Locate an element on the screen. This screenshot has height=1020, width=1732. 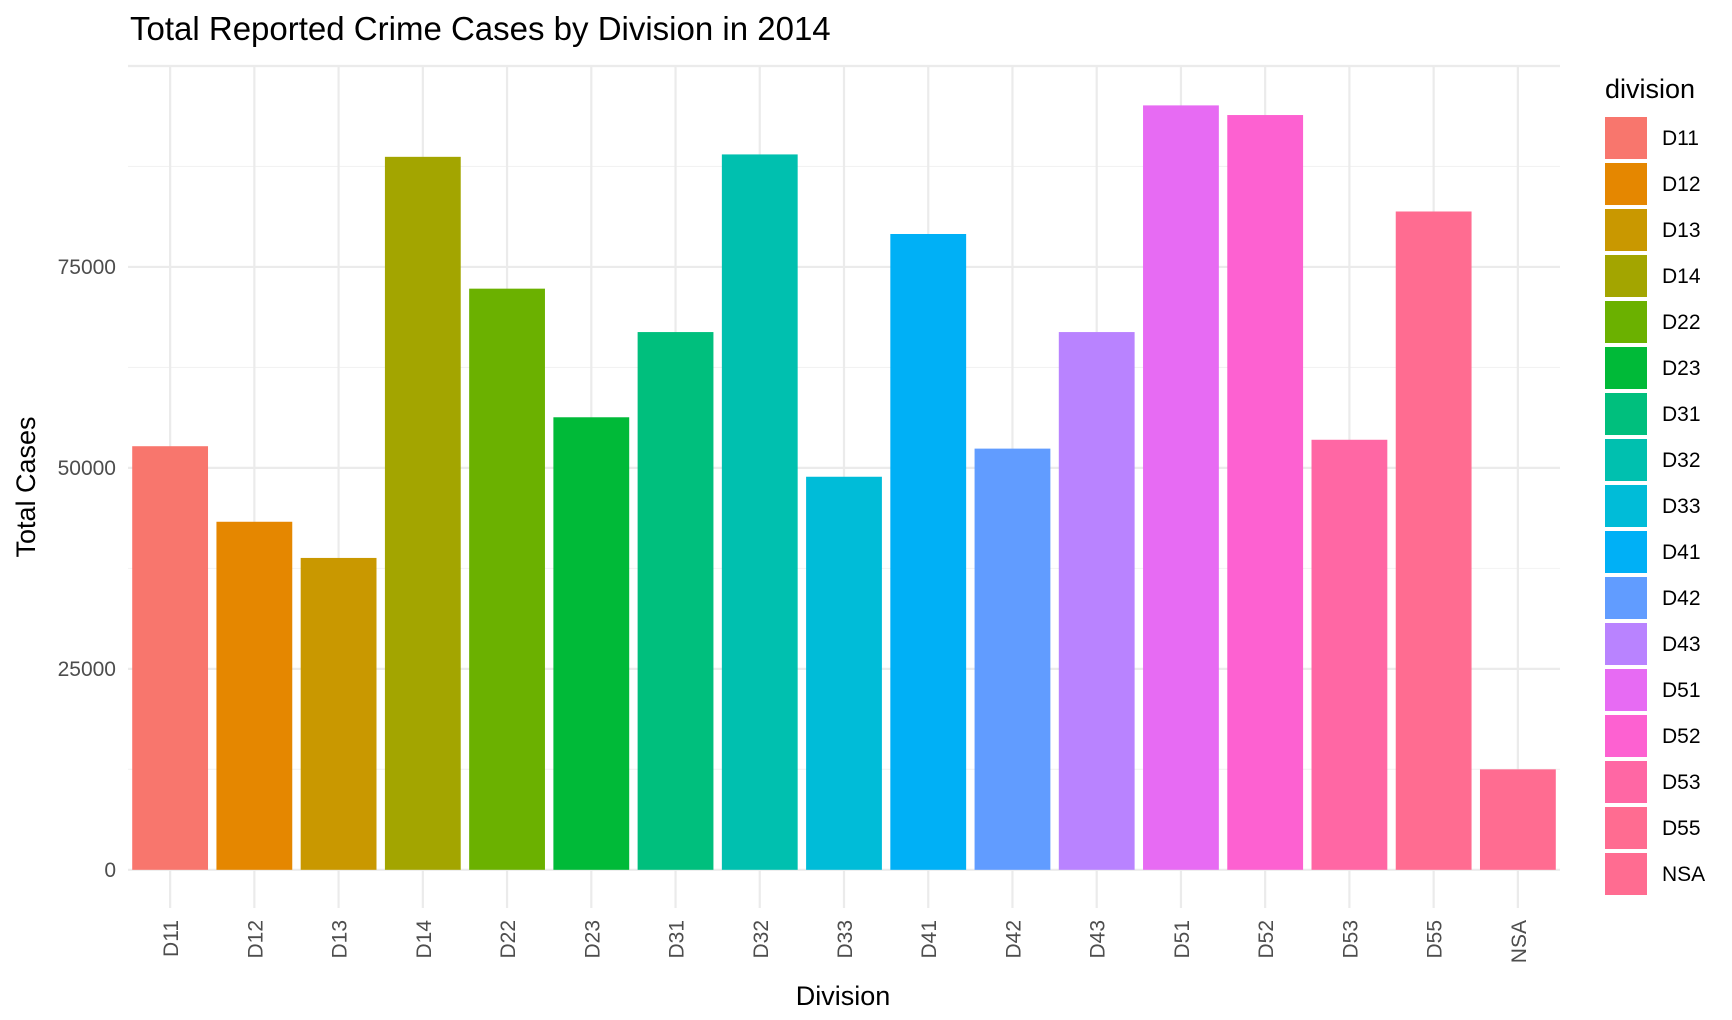
legend-label-d52: D52 is located at coordinates (1681, 736).